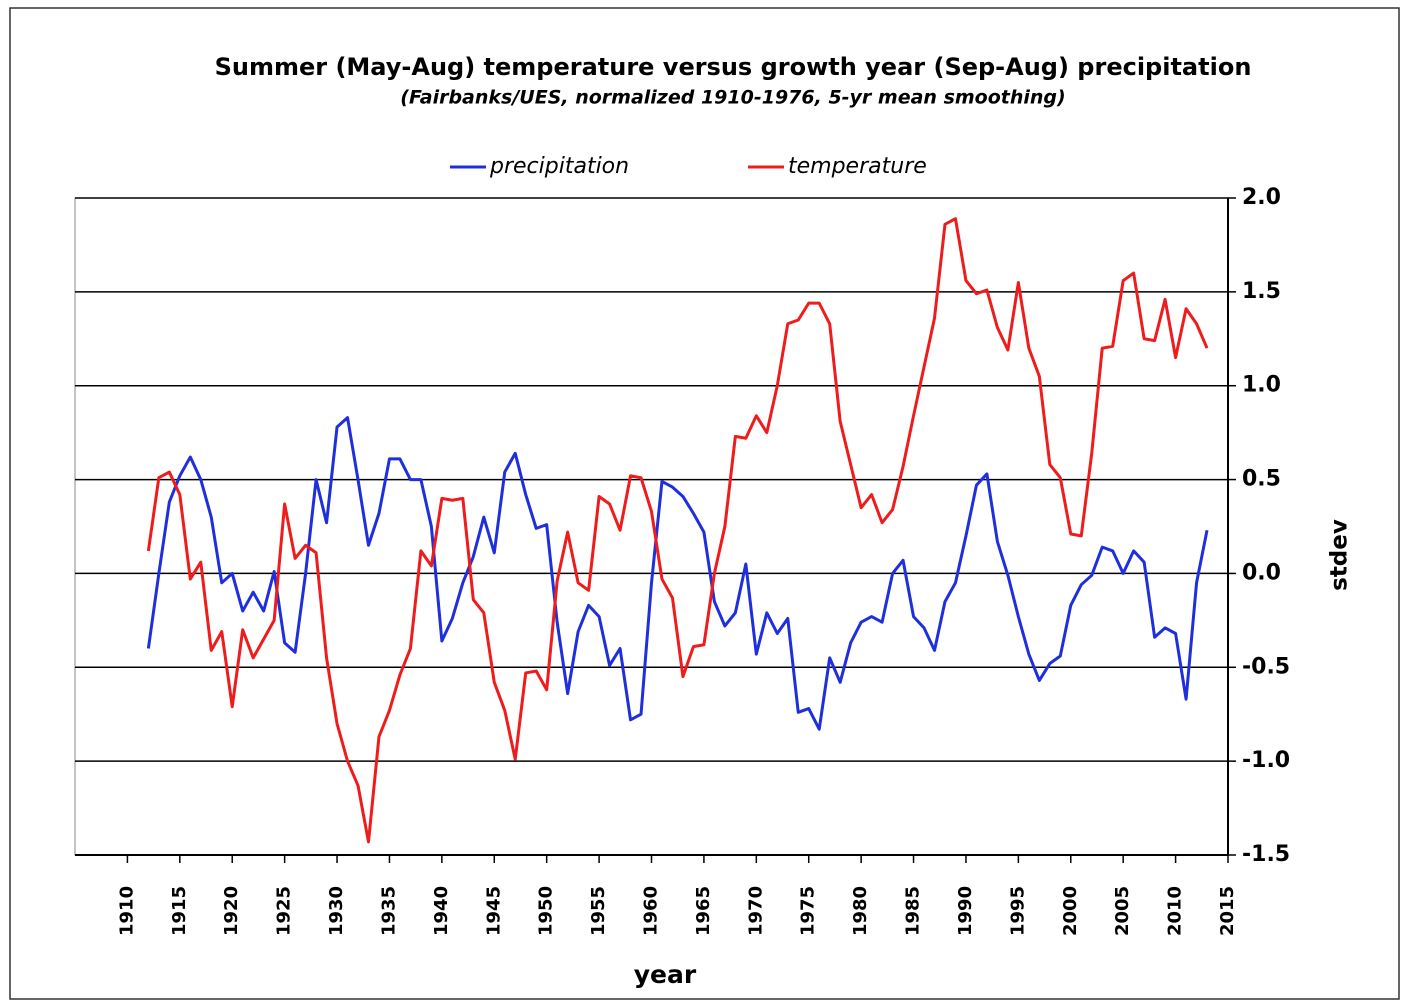 The image size is (1411, 1005). Describe the element at coordinates (1261, 479) in the screenshot. I see `y-tick-label: 0.5` at that location.